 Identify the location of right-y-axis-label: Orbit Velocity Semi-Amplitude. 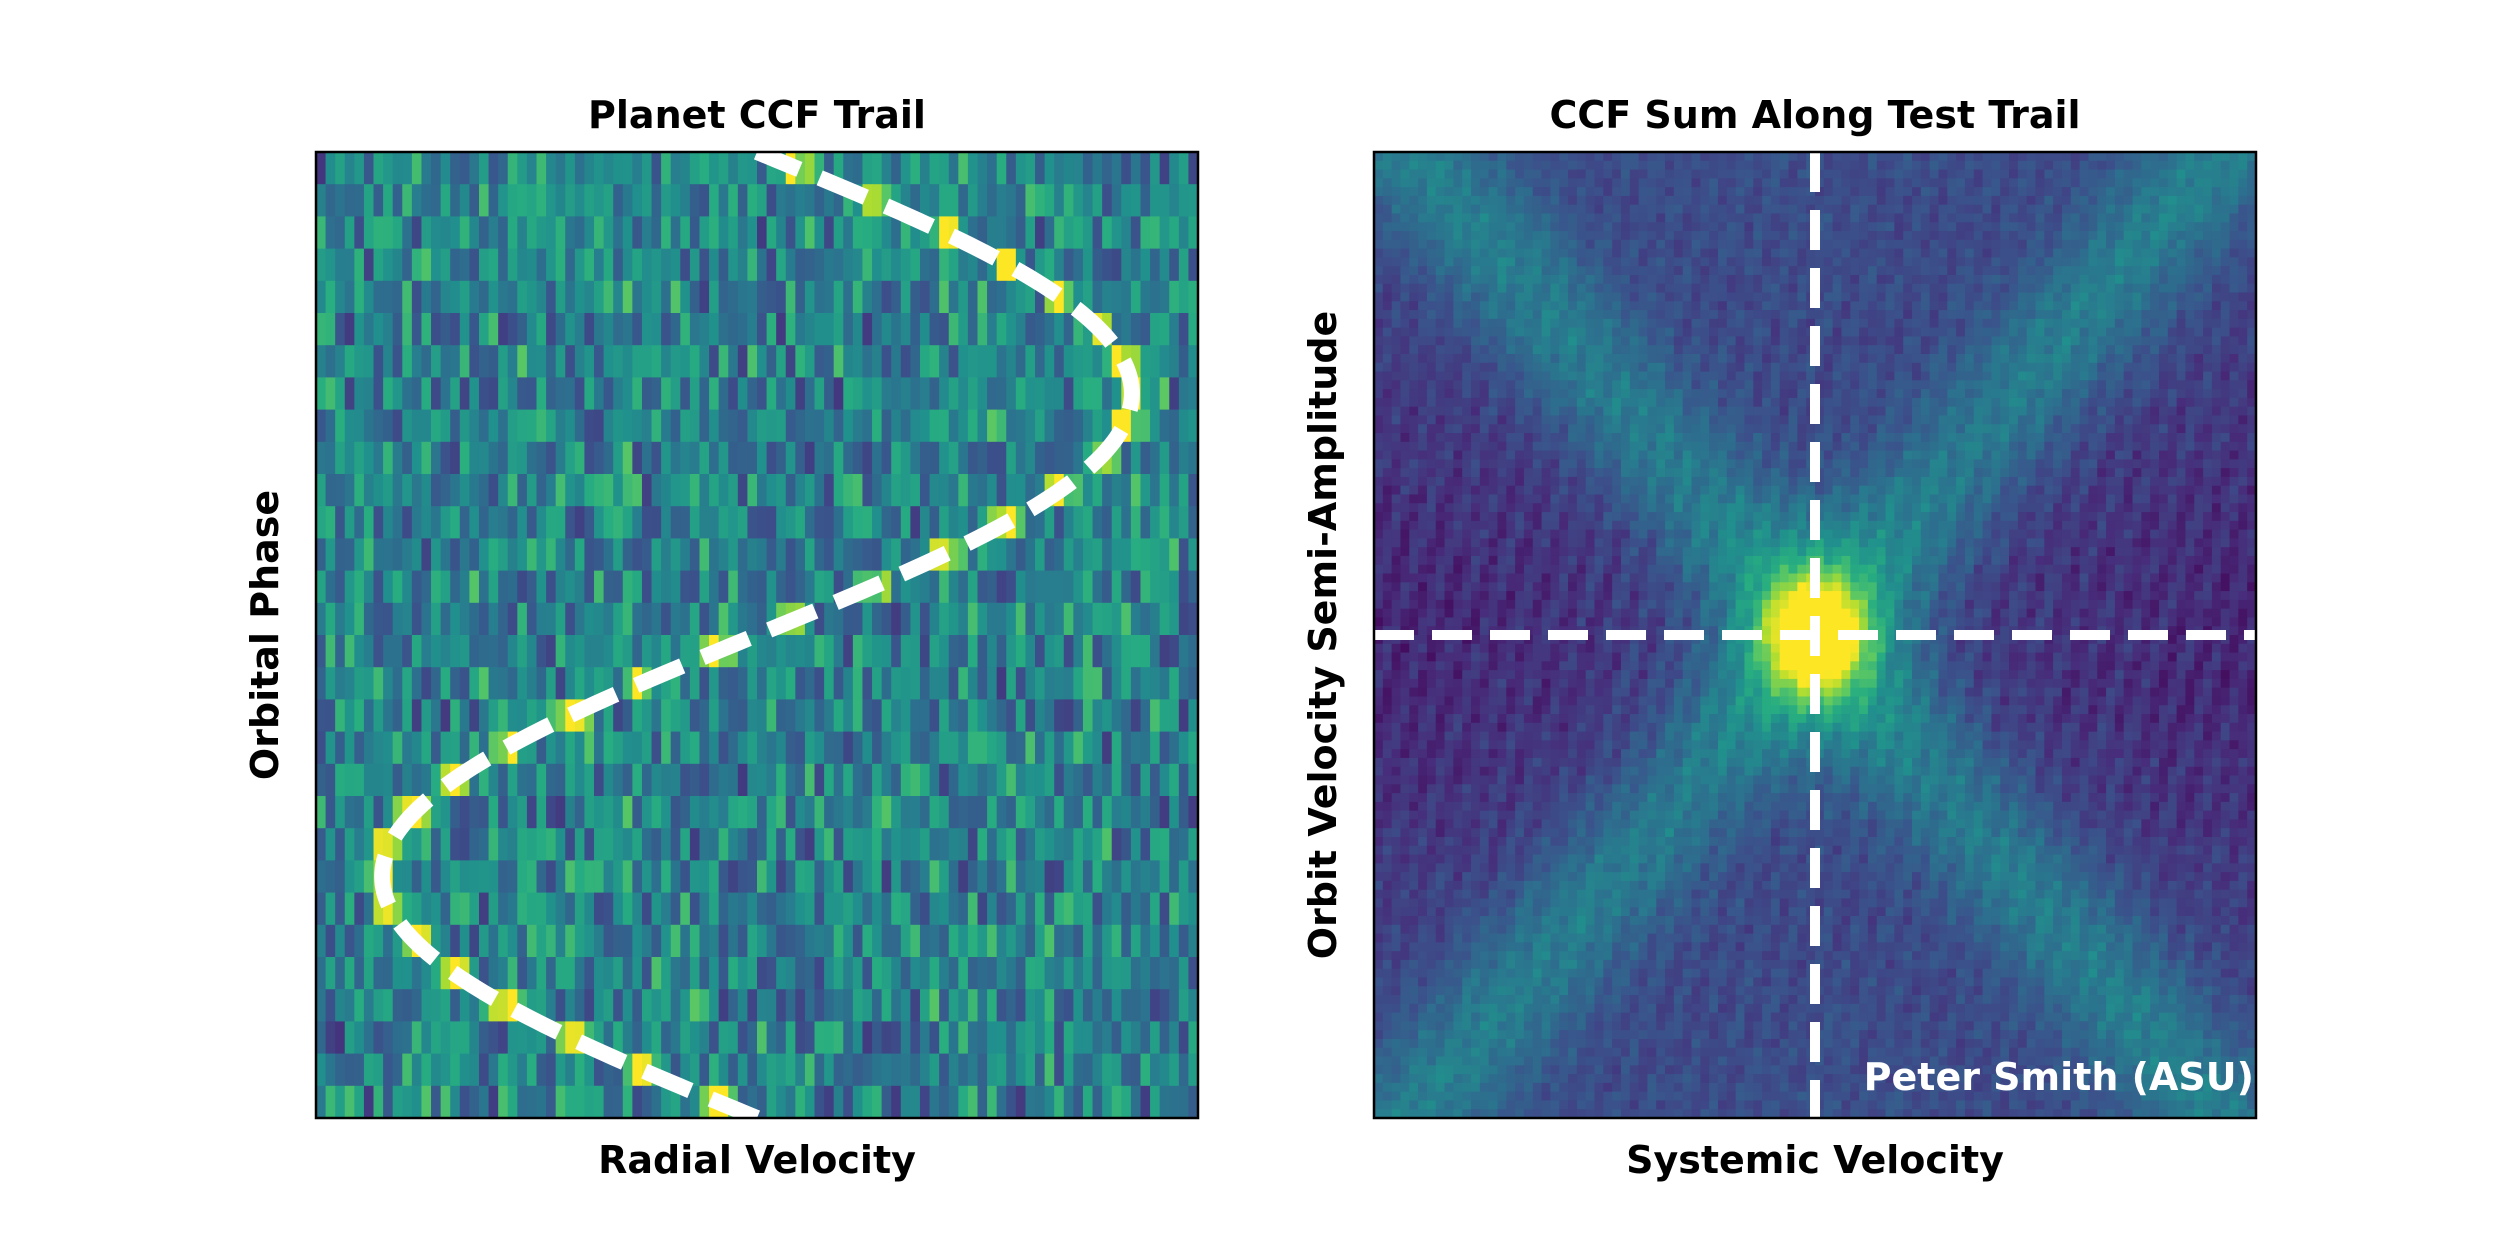
(1323, 635).